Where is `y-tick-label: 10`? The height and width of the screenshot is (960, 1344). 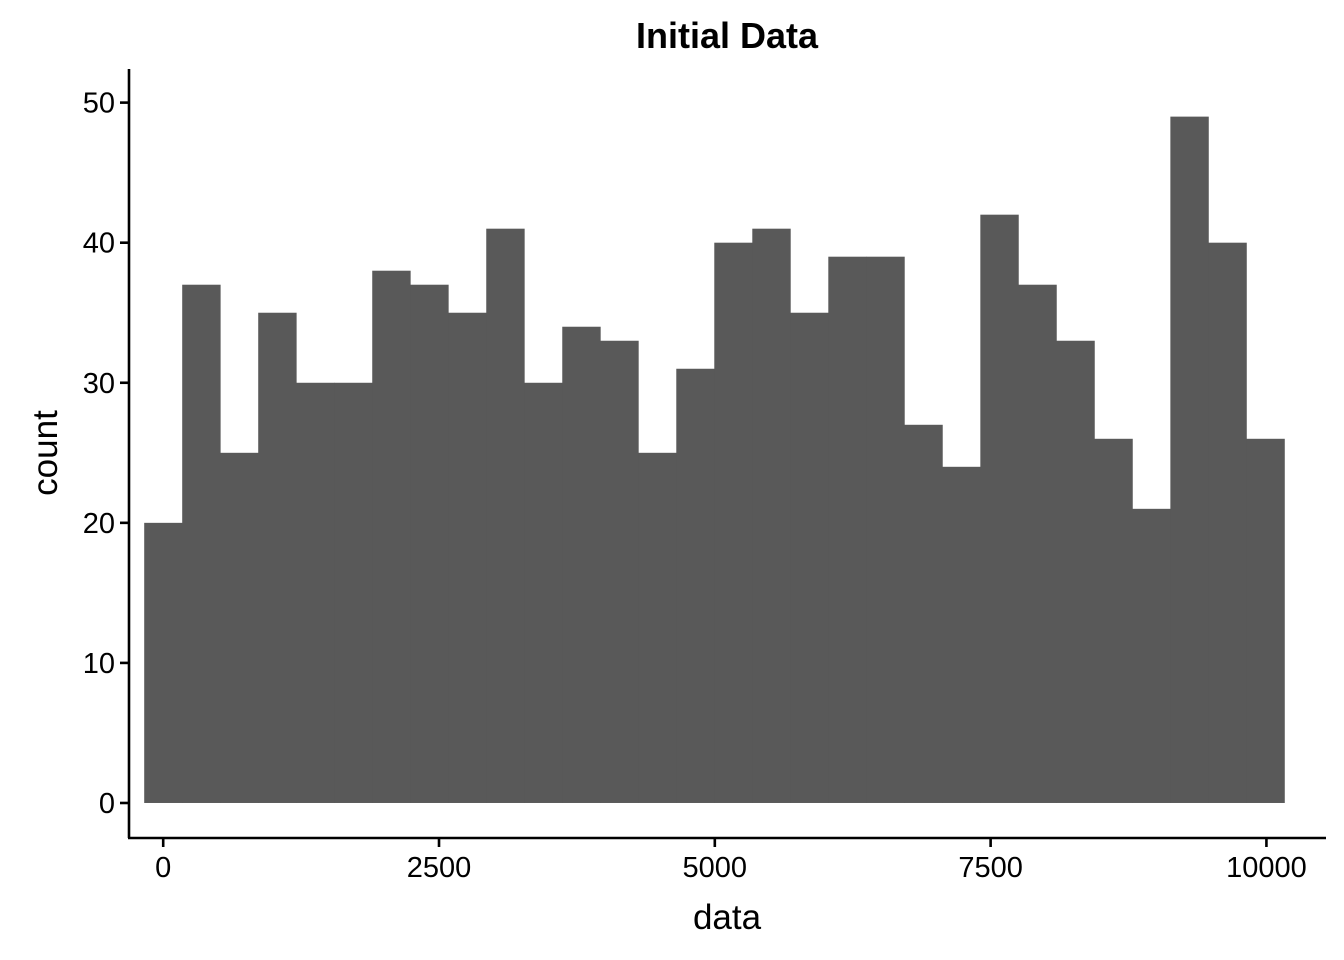 y-tick-label: 10 is located at coordinates (99, 664).